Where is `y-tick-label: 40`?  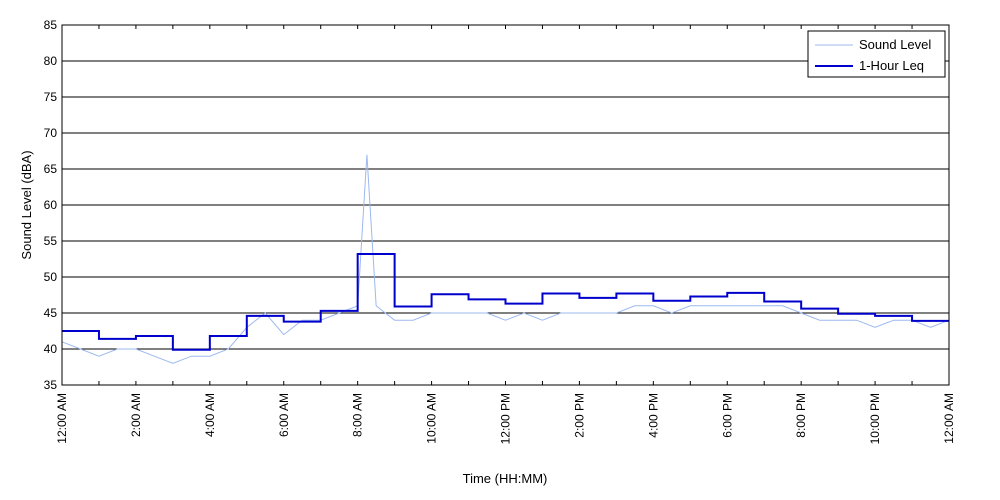
y-tick-label: 40 is located at coordinates (51, 349).